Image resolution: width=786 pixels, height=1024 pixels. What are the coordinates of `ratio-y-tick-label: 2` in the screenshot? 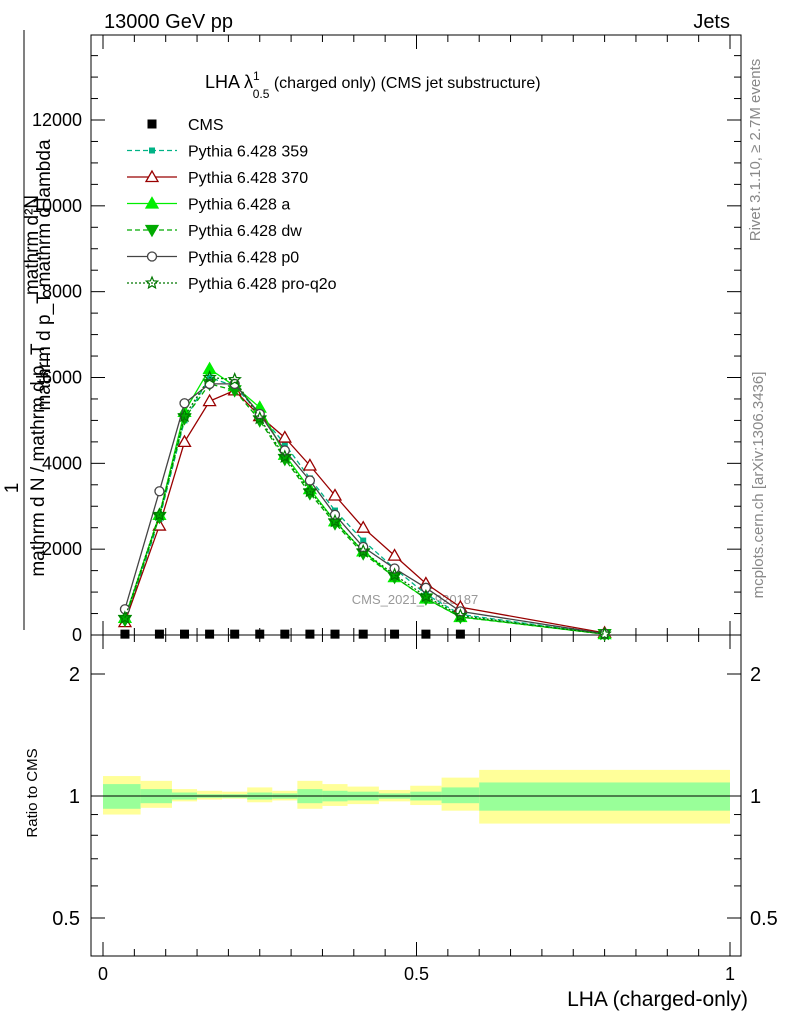 It's located at (74, 675).